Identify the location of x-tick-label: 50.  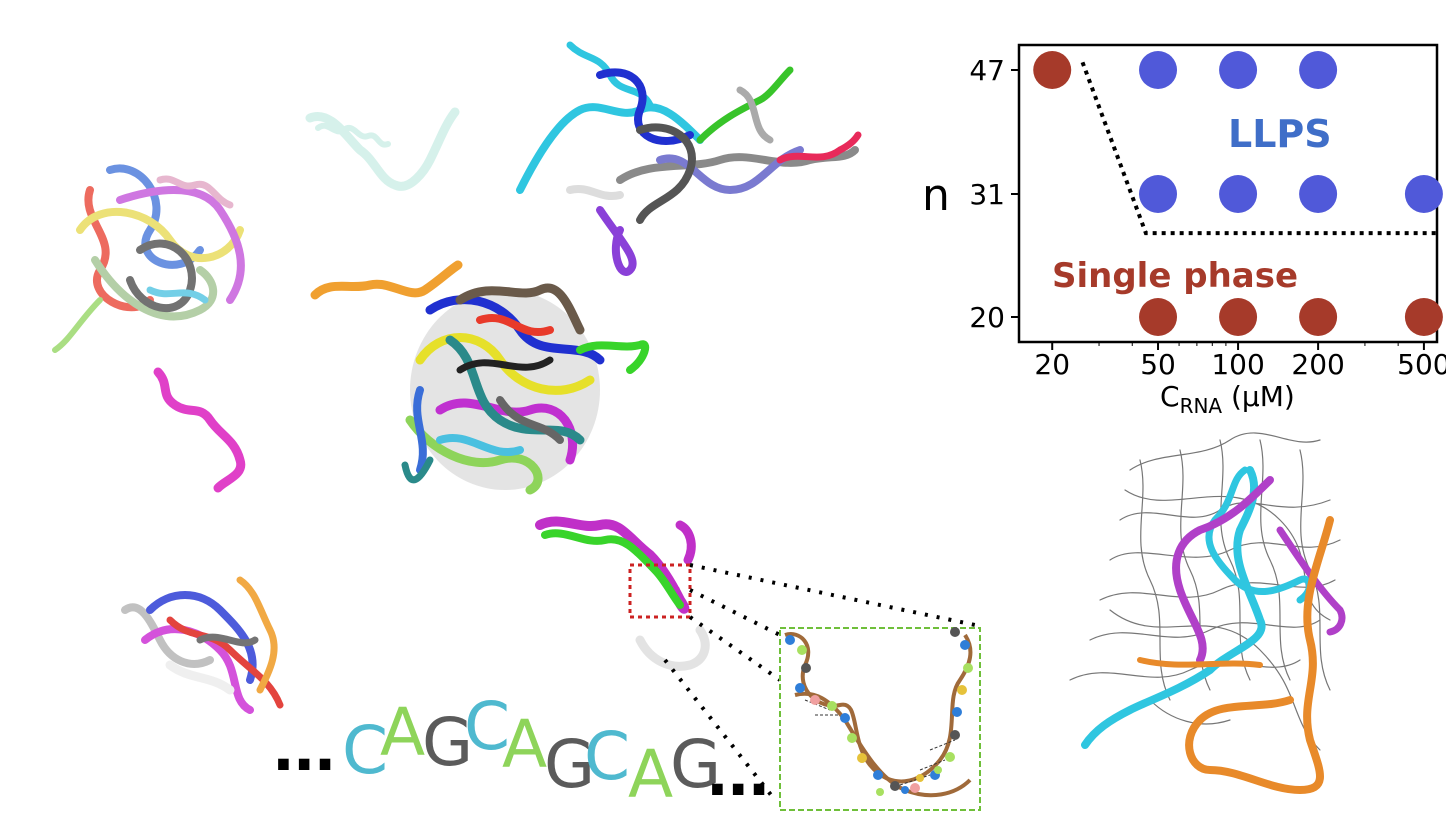
(1158, 364).